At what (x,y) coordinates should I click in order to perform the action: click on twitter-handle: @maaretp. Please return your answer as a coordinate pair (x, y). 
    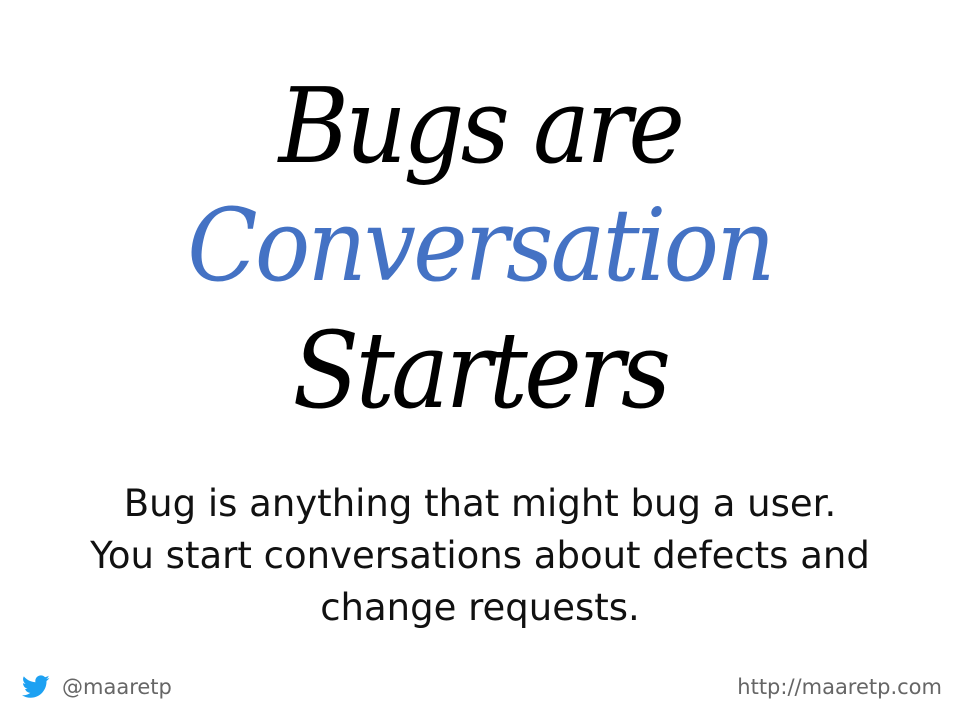
    Looking at the image, I should click on (117, 687).